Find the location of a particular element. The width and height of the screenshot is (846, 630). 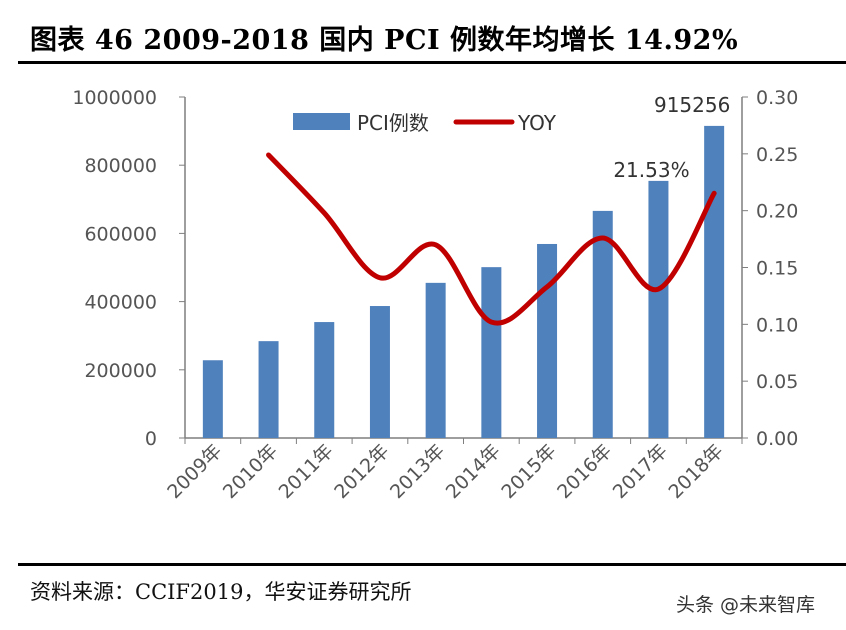

watermark: 头条 @未来智库 is located at coordinates (746, 605).